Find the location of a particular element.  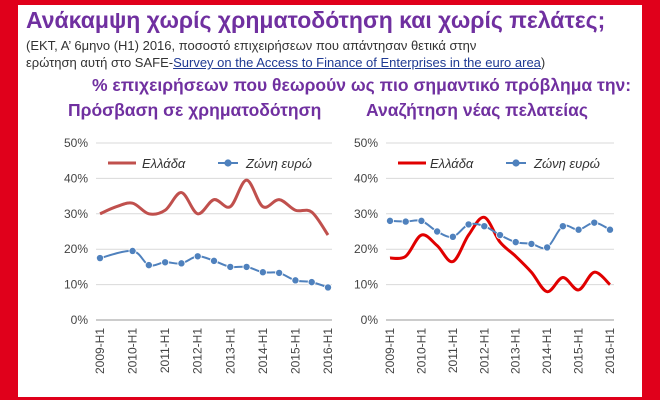

chart1-greece-line is located at coordinates (500, 254).